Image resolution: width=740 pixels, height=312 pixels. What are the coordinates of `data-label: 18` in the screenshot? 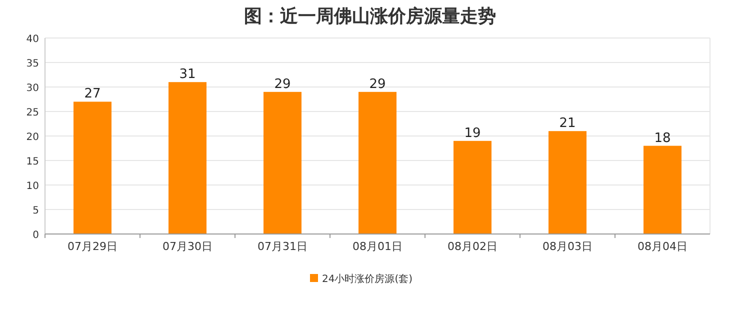 It's located at (662, 138).